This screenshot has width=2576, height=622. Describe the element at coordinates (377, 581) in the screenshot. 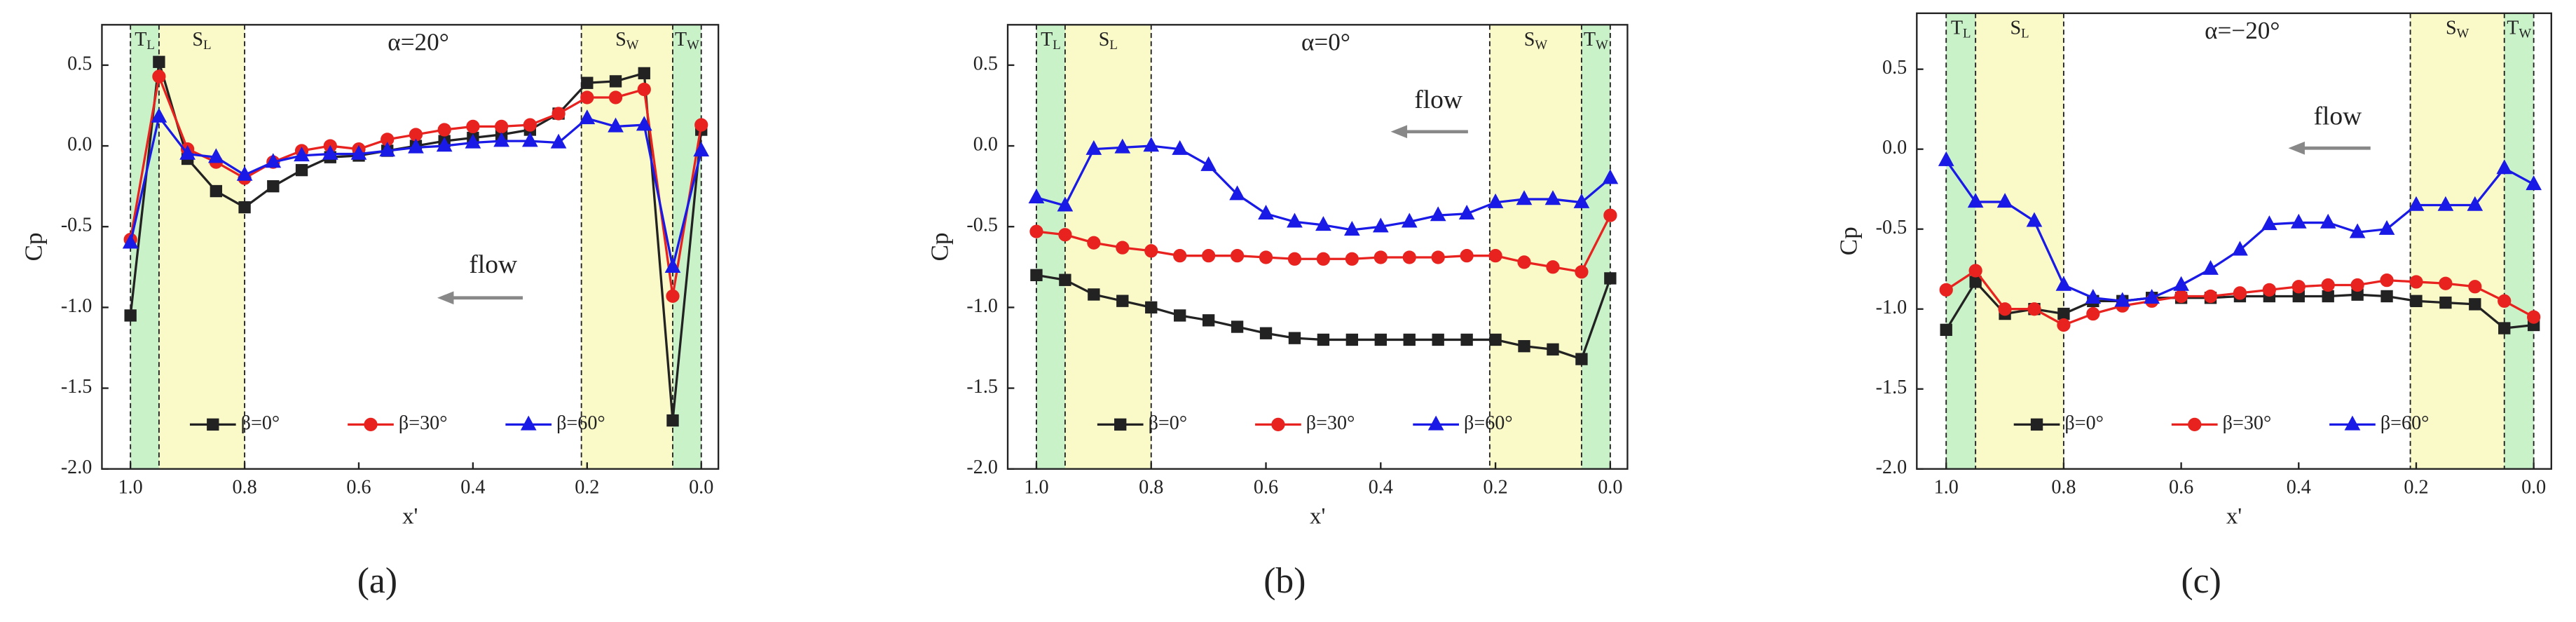

I see `panel-label: (a)` at that location.